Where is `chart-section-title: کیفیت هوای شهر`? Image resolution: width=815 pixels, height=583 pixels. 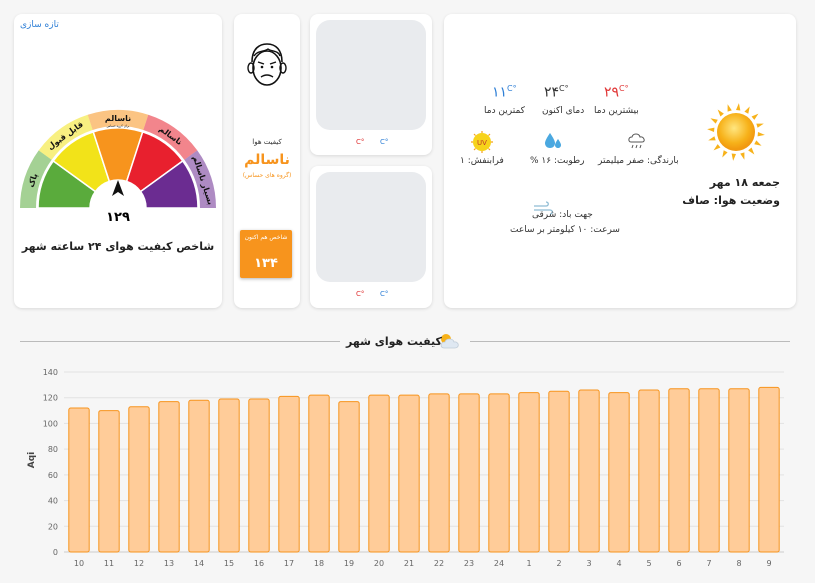
chart-section-title: کیفیت هوای شهر is located at coordinates (394, 341).